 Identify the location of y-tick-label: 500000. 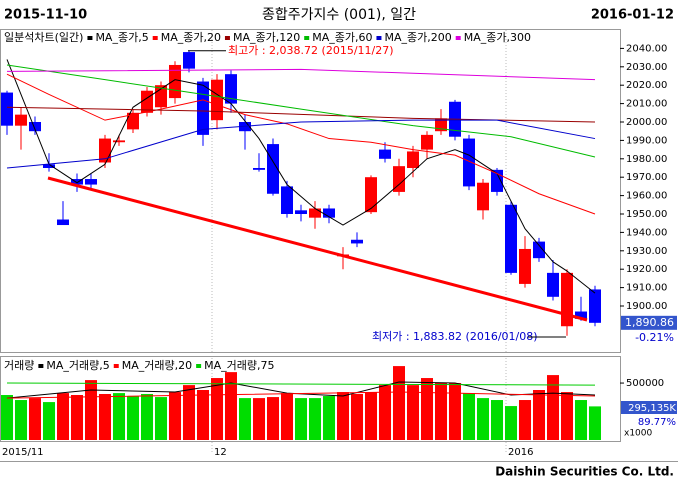
(645, 383).